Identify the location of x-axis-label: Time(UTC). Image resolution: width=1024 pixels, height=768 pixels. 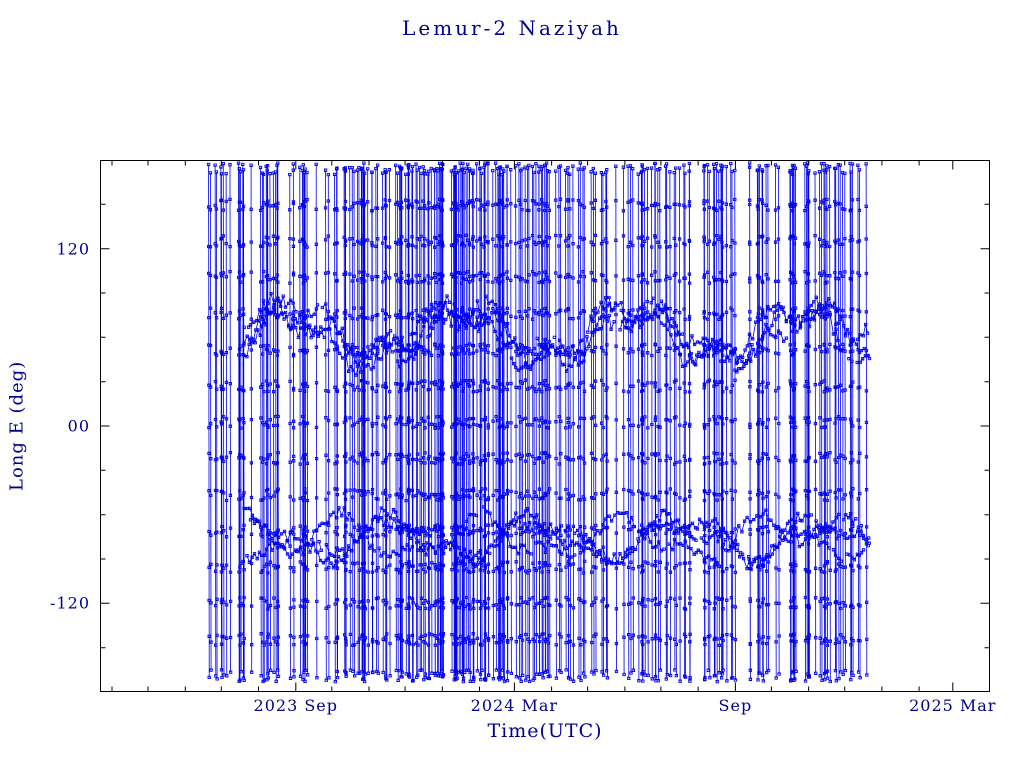
(545, 731).